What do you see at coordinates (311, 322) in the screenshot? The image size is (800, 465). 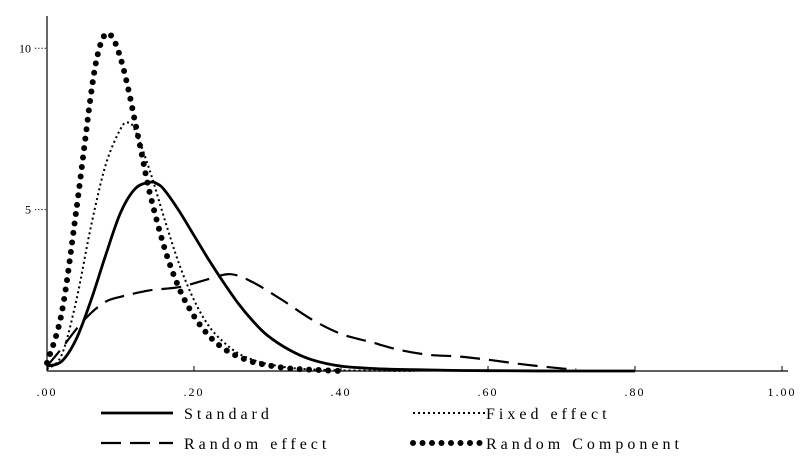 I see `series-line-random-effect` at bounding box center [311, 322].